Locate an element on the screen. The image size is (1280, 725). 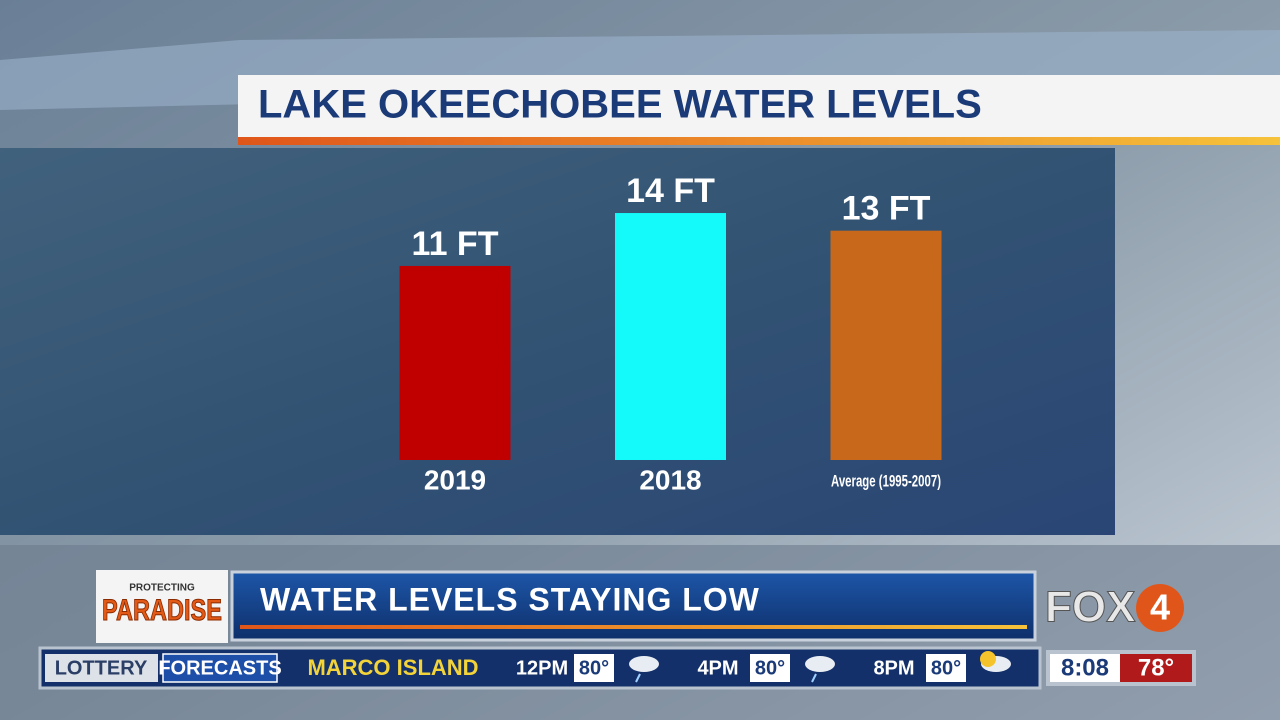
value-label: 13 FT is located at coordinates (886, 209).